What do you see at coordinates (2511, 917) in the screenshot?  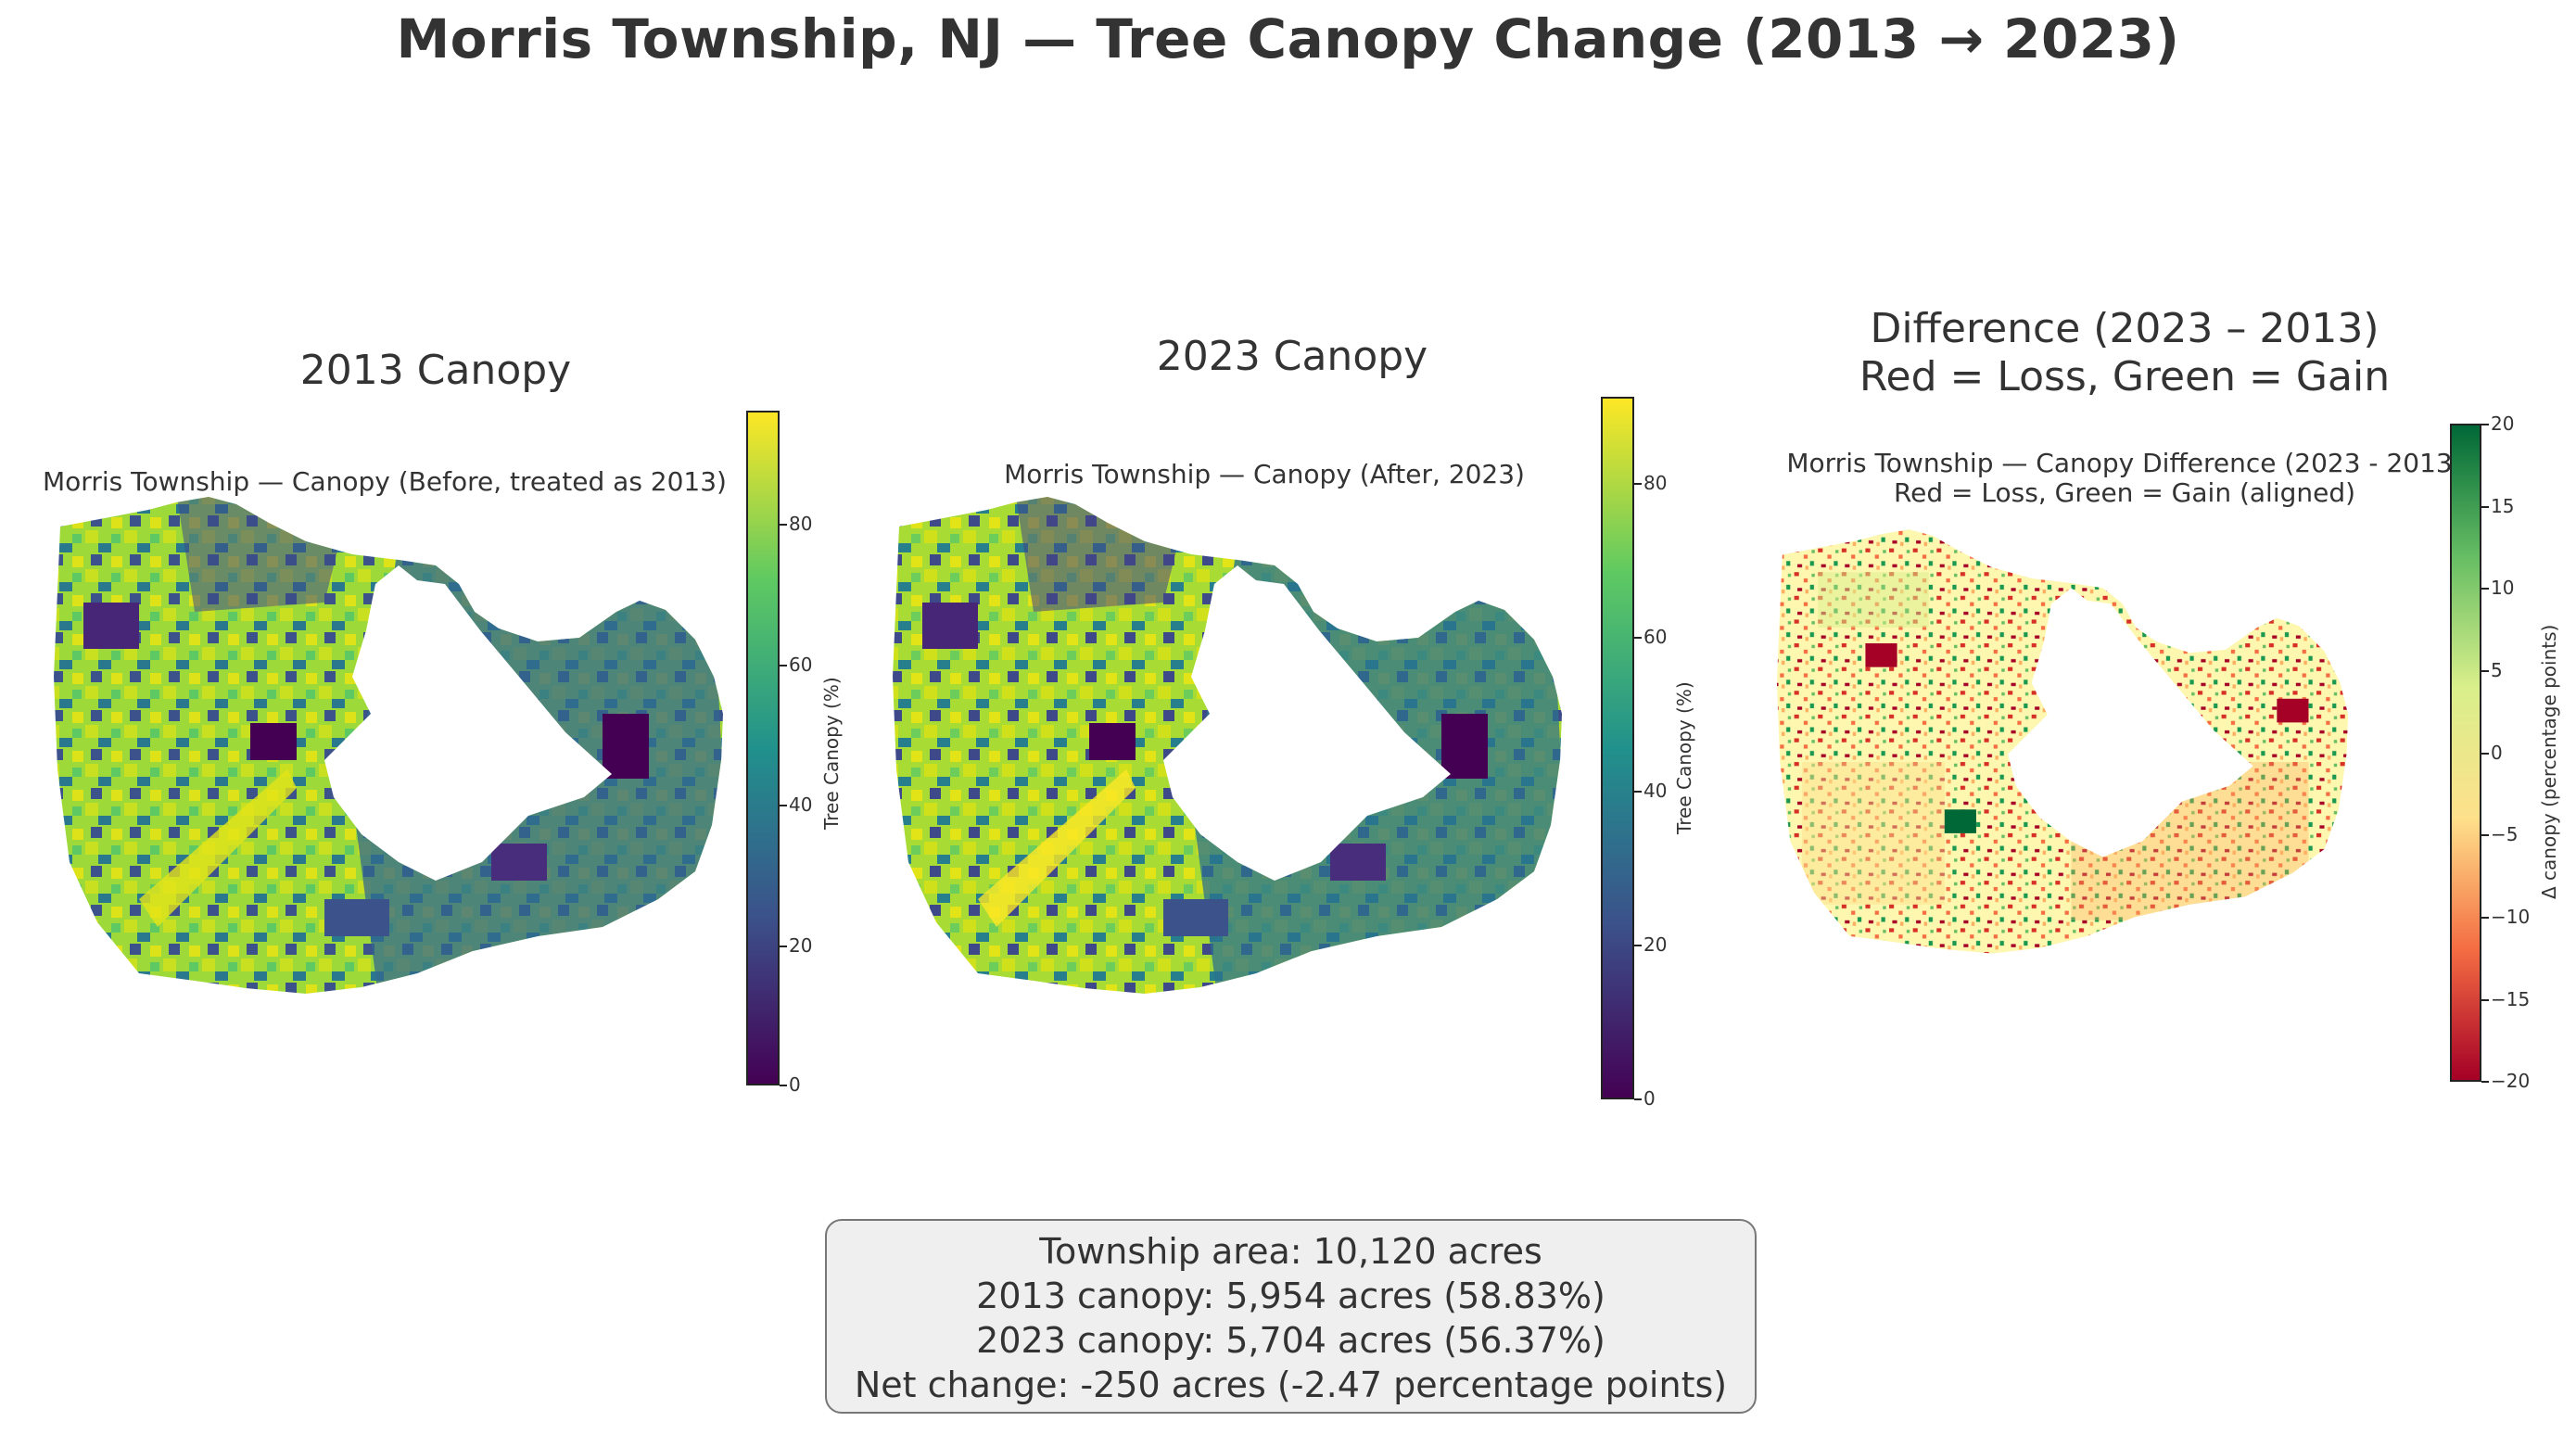 I see `colorbar-tick: −10` at bounding box center [2511, 917].